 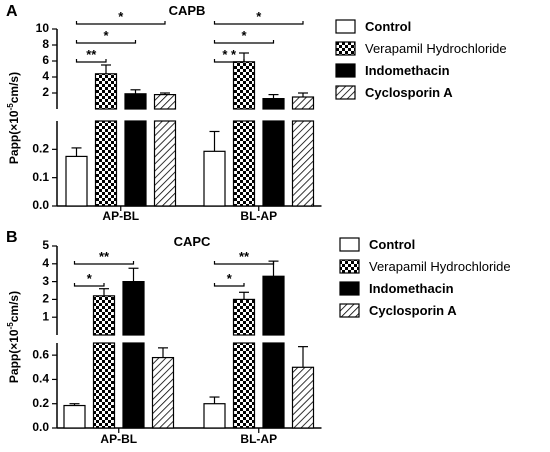 What do you see at coordinates (229, 54) in the screenshot?
I see `significance-label: * *` at bounding box center [229, 54].